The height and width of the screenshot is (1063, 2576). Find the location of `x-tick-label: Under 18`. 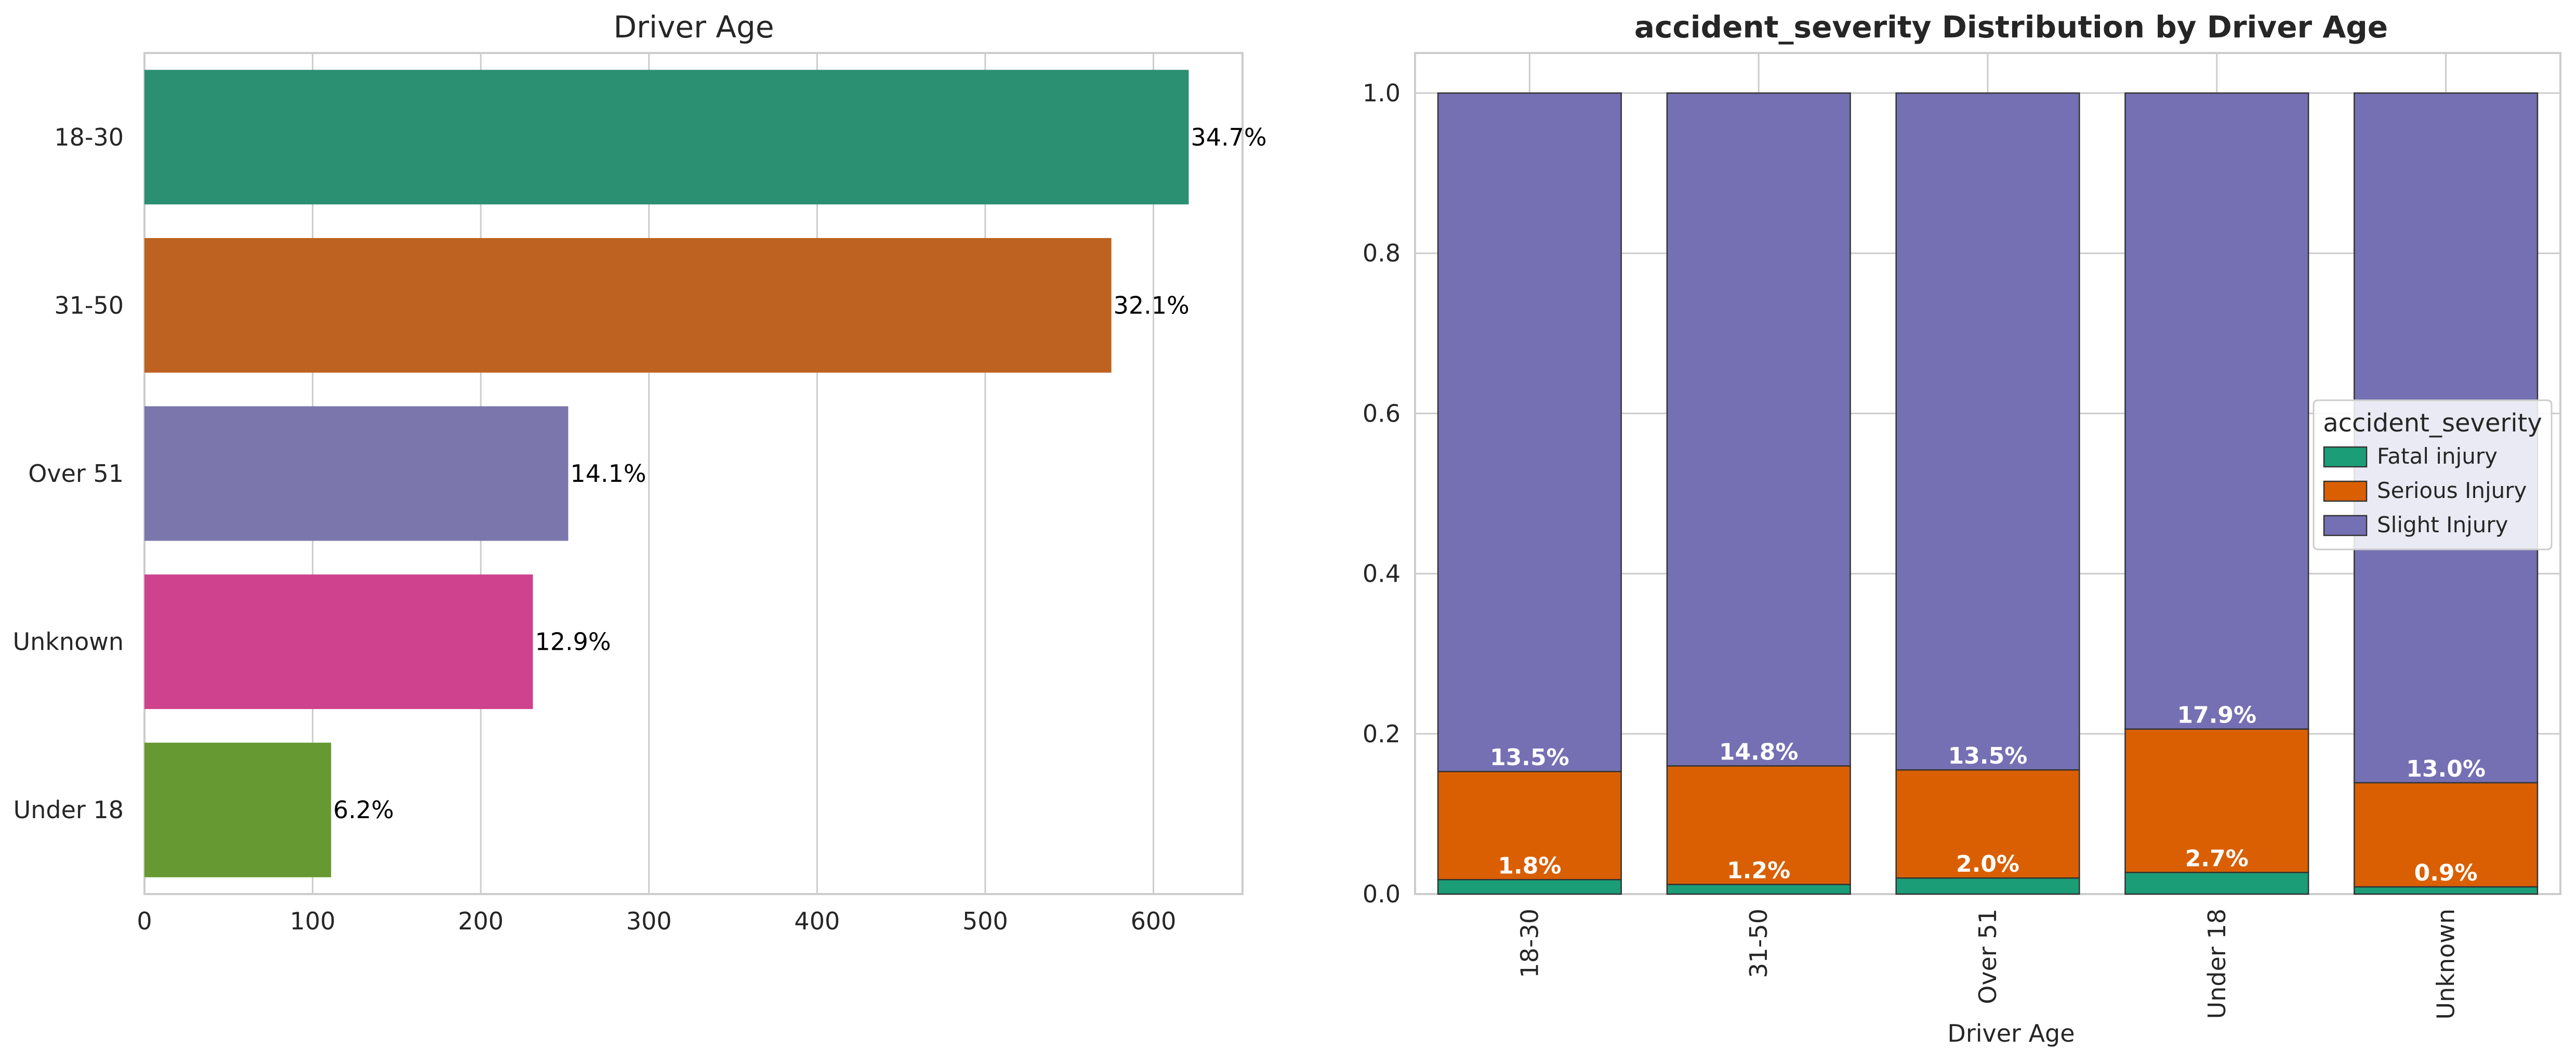

x-tick-label: Under 18 is located at coordinates (2217, 964).